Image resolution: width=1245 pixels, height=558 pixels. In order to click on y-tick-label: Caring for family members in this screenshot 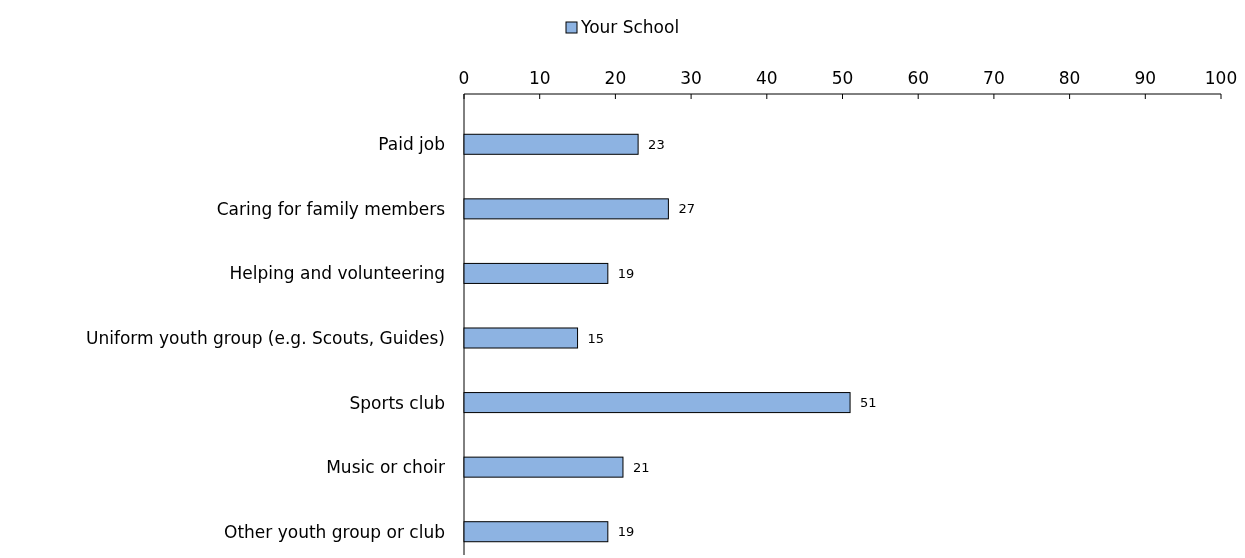, I will do `click(331, 208)`.